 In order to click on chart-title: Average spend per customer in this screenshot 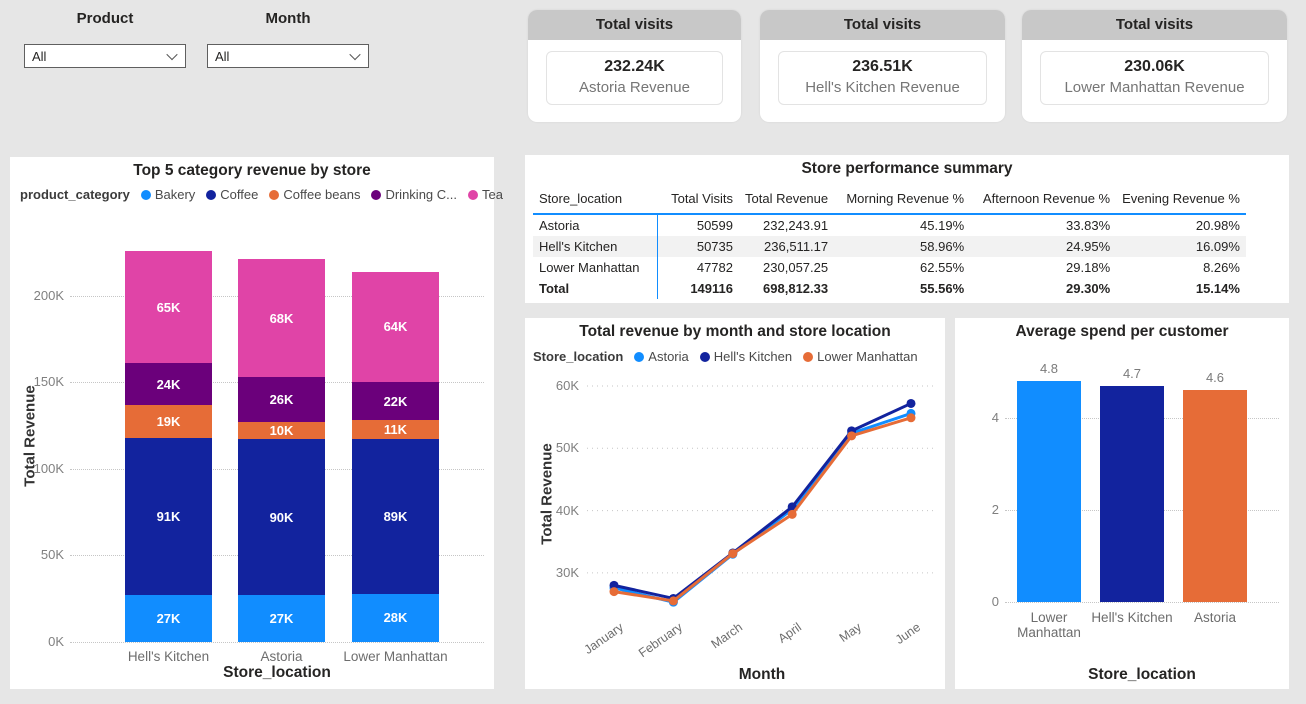, I will do `click(1122, 331)`.